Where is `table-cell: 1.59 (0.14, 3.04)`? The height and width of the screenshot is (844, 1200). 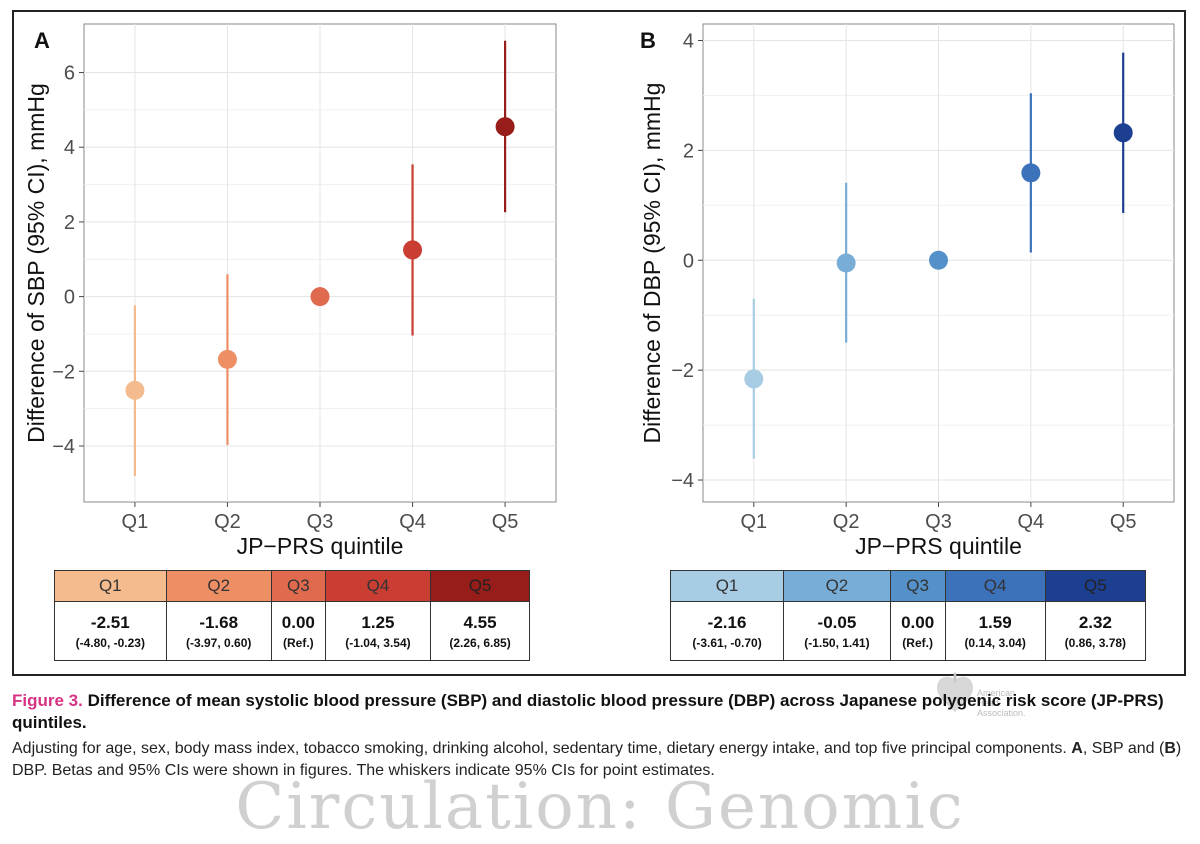
table-cell: 1.59 (0.14, 3.04) is located at coordinates (995, 631).